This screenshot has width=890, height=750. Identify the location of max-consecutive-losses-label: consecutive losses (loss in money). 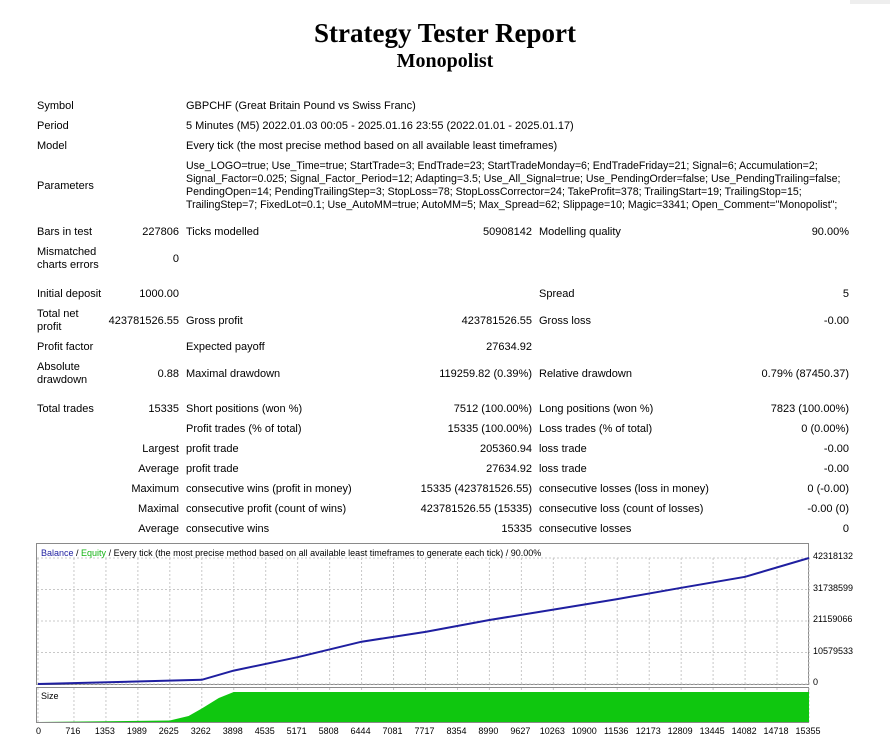
(624, 489).